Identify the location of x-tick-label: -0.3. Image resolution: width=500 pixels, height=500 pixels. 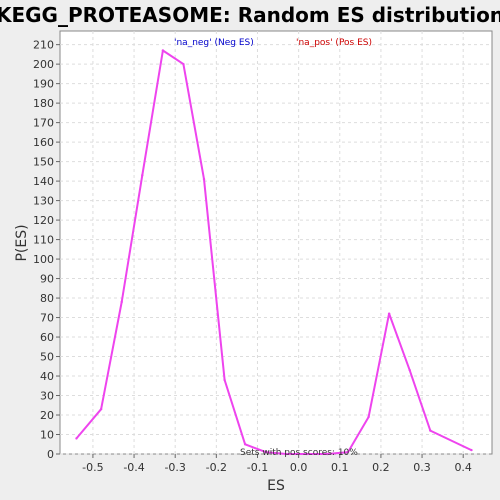
(174, 467).